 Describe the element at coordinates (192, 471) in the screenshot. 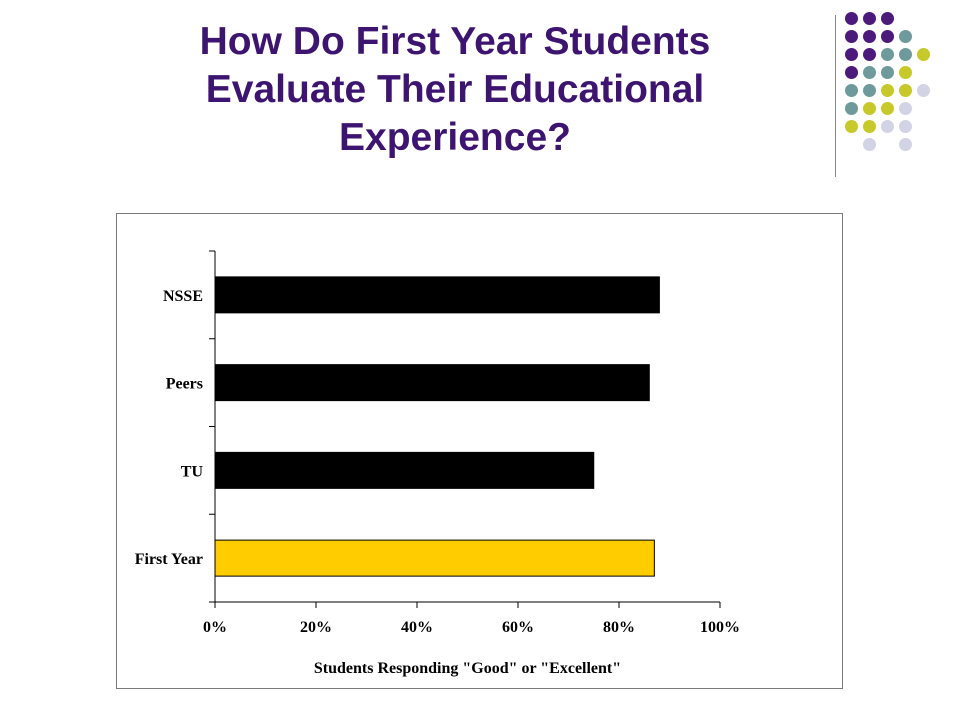

I see `category-label: TU` at that location.